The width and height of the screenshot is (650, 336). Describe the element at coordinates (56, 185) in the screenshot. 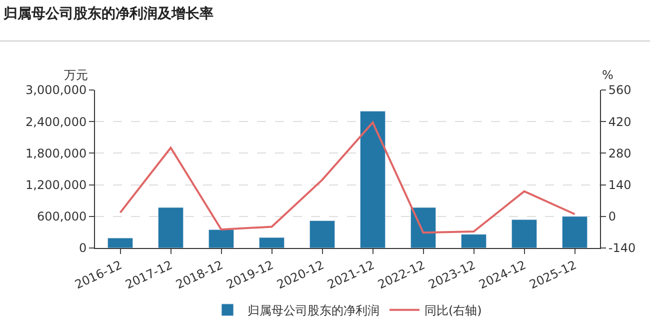

I see `y-tick-label: 1,200,000` at that location.